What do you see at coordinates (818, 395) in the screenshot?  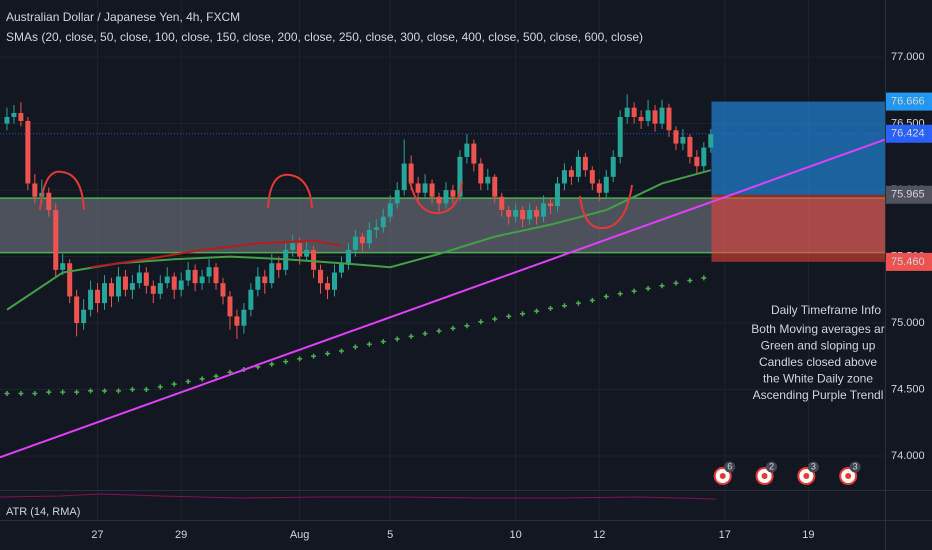 I see `note-line: Ascending Purple Trendl` at bounding box center [818, 395].